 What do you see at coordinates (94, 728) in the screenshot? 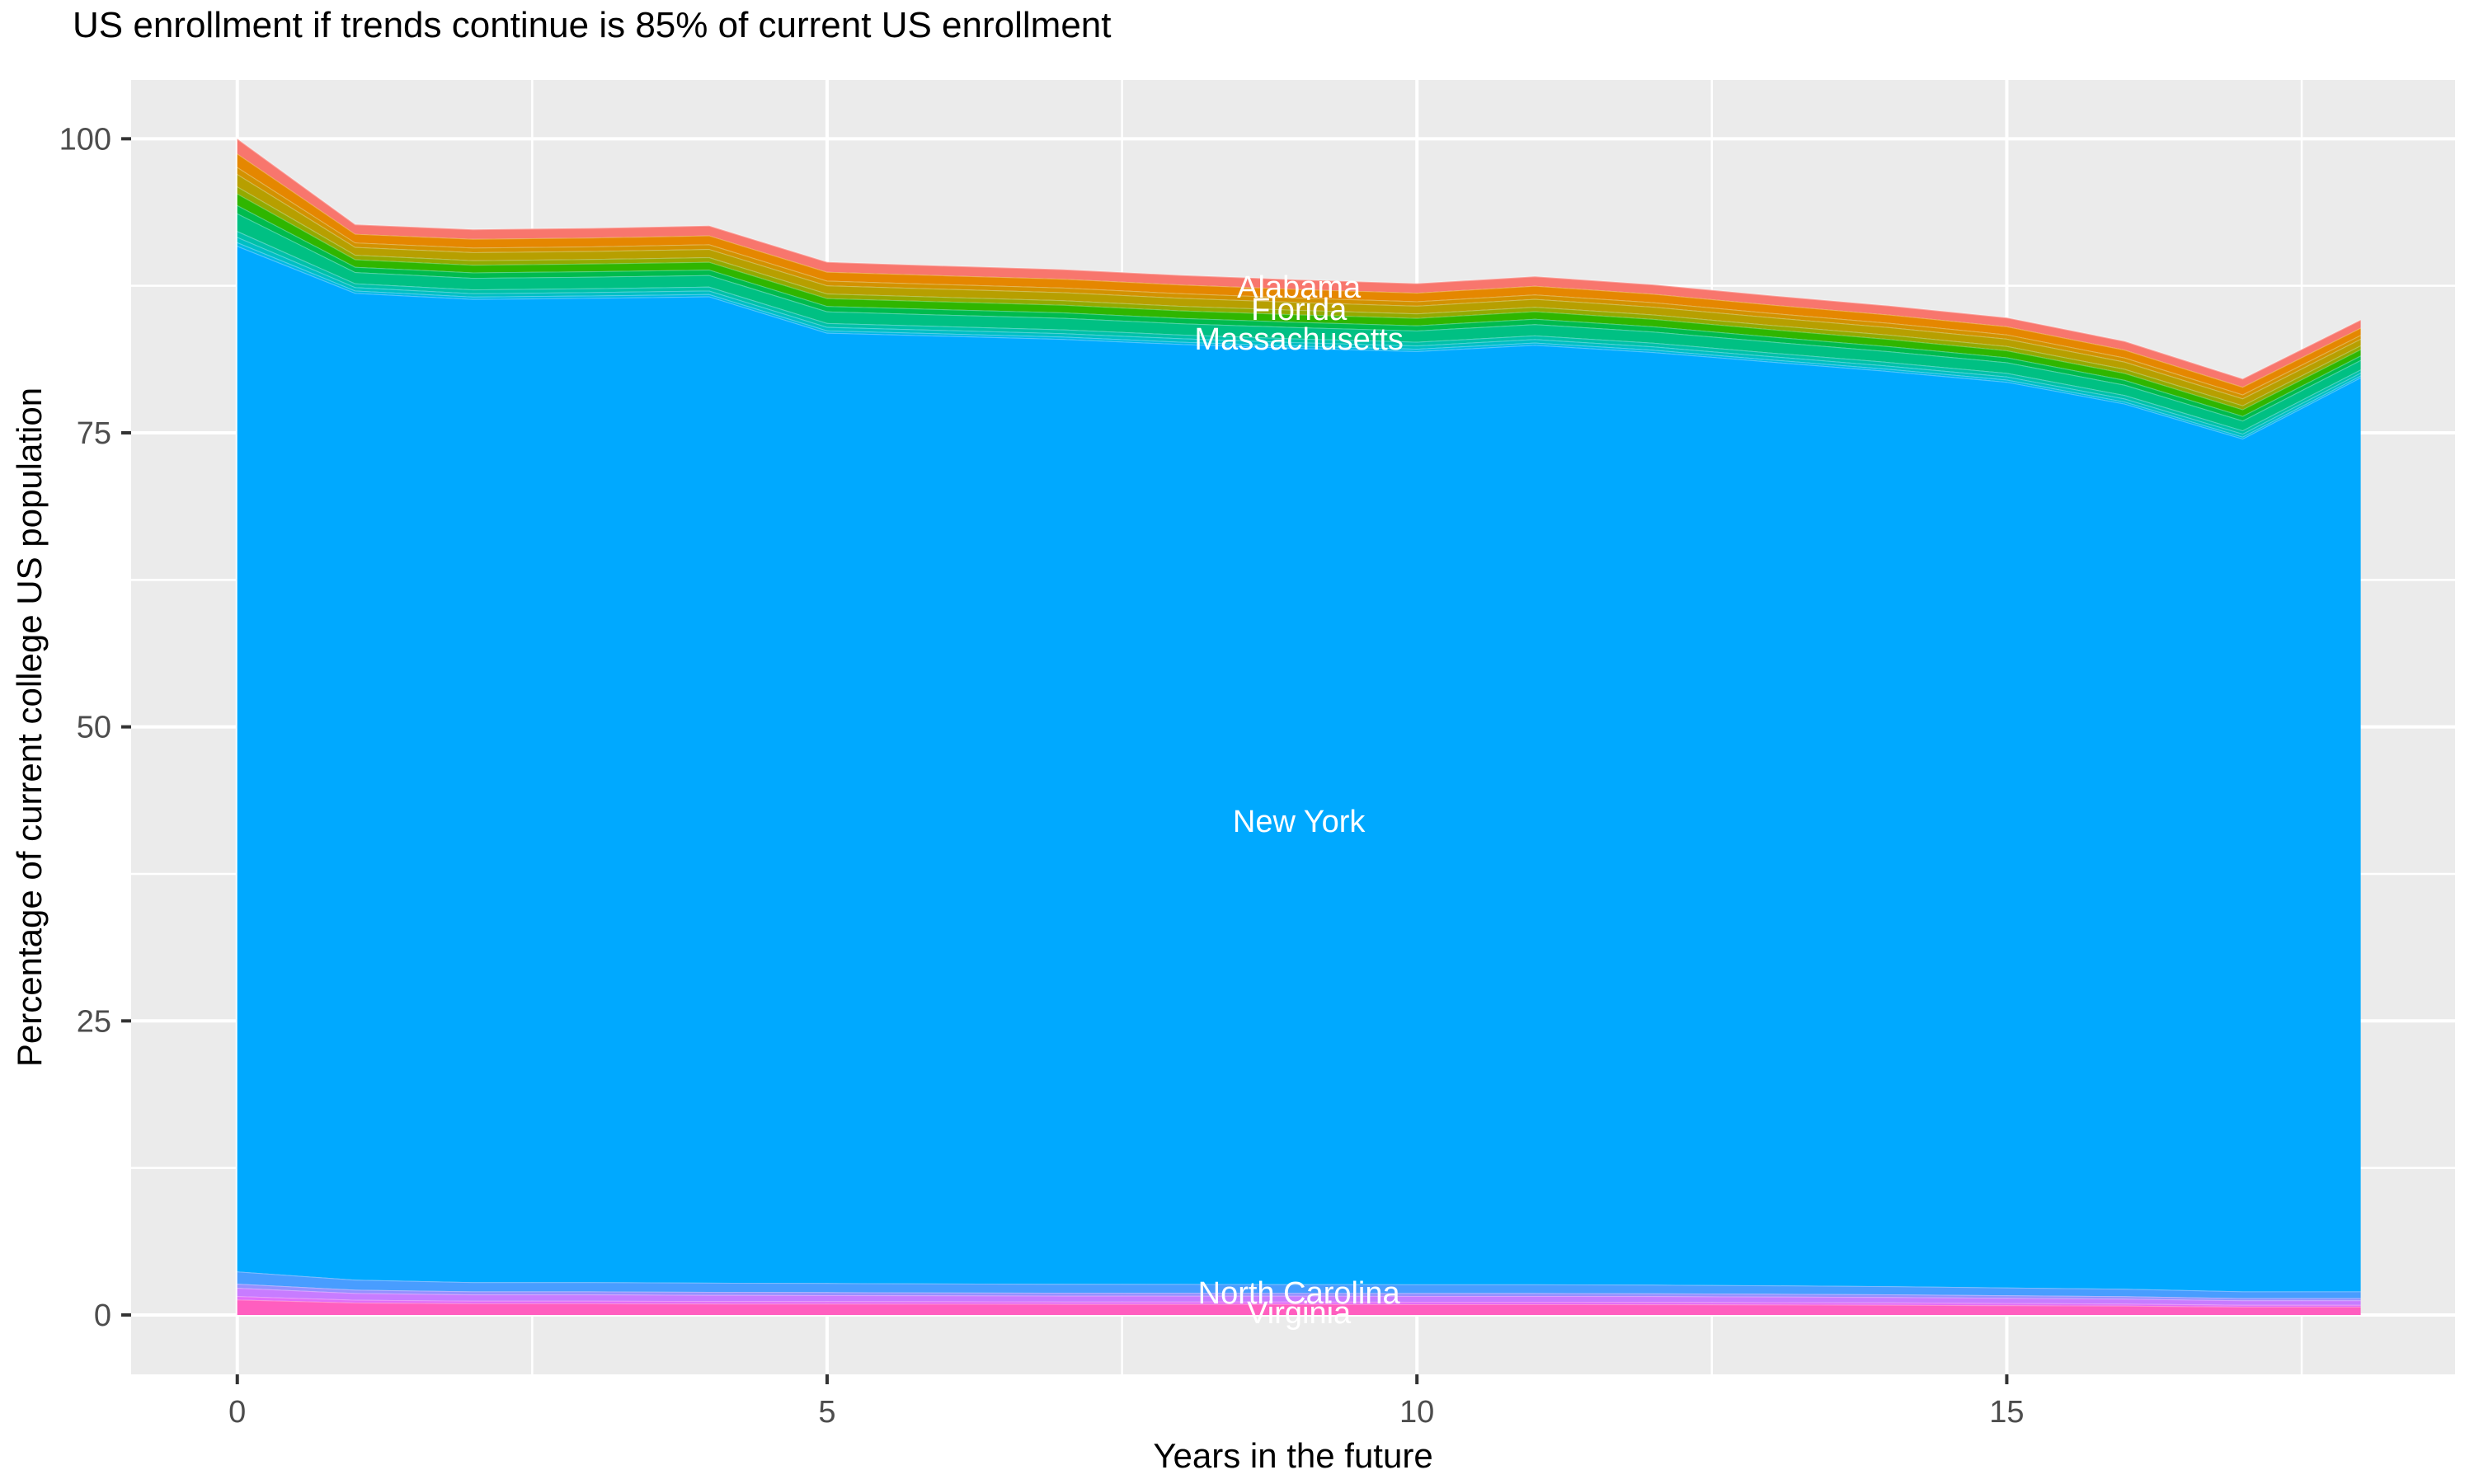
I see `y-tick-label: 50` at bounding box center [94, 728].